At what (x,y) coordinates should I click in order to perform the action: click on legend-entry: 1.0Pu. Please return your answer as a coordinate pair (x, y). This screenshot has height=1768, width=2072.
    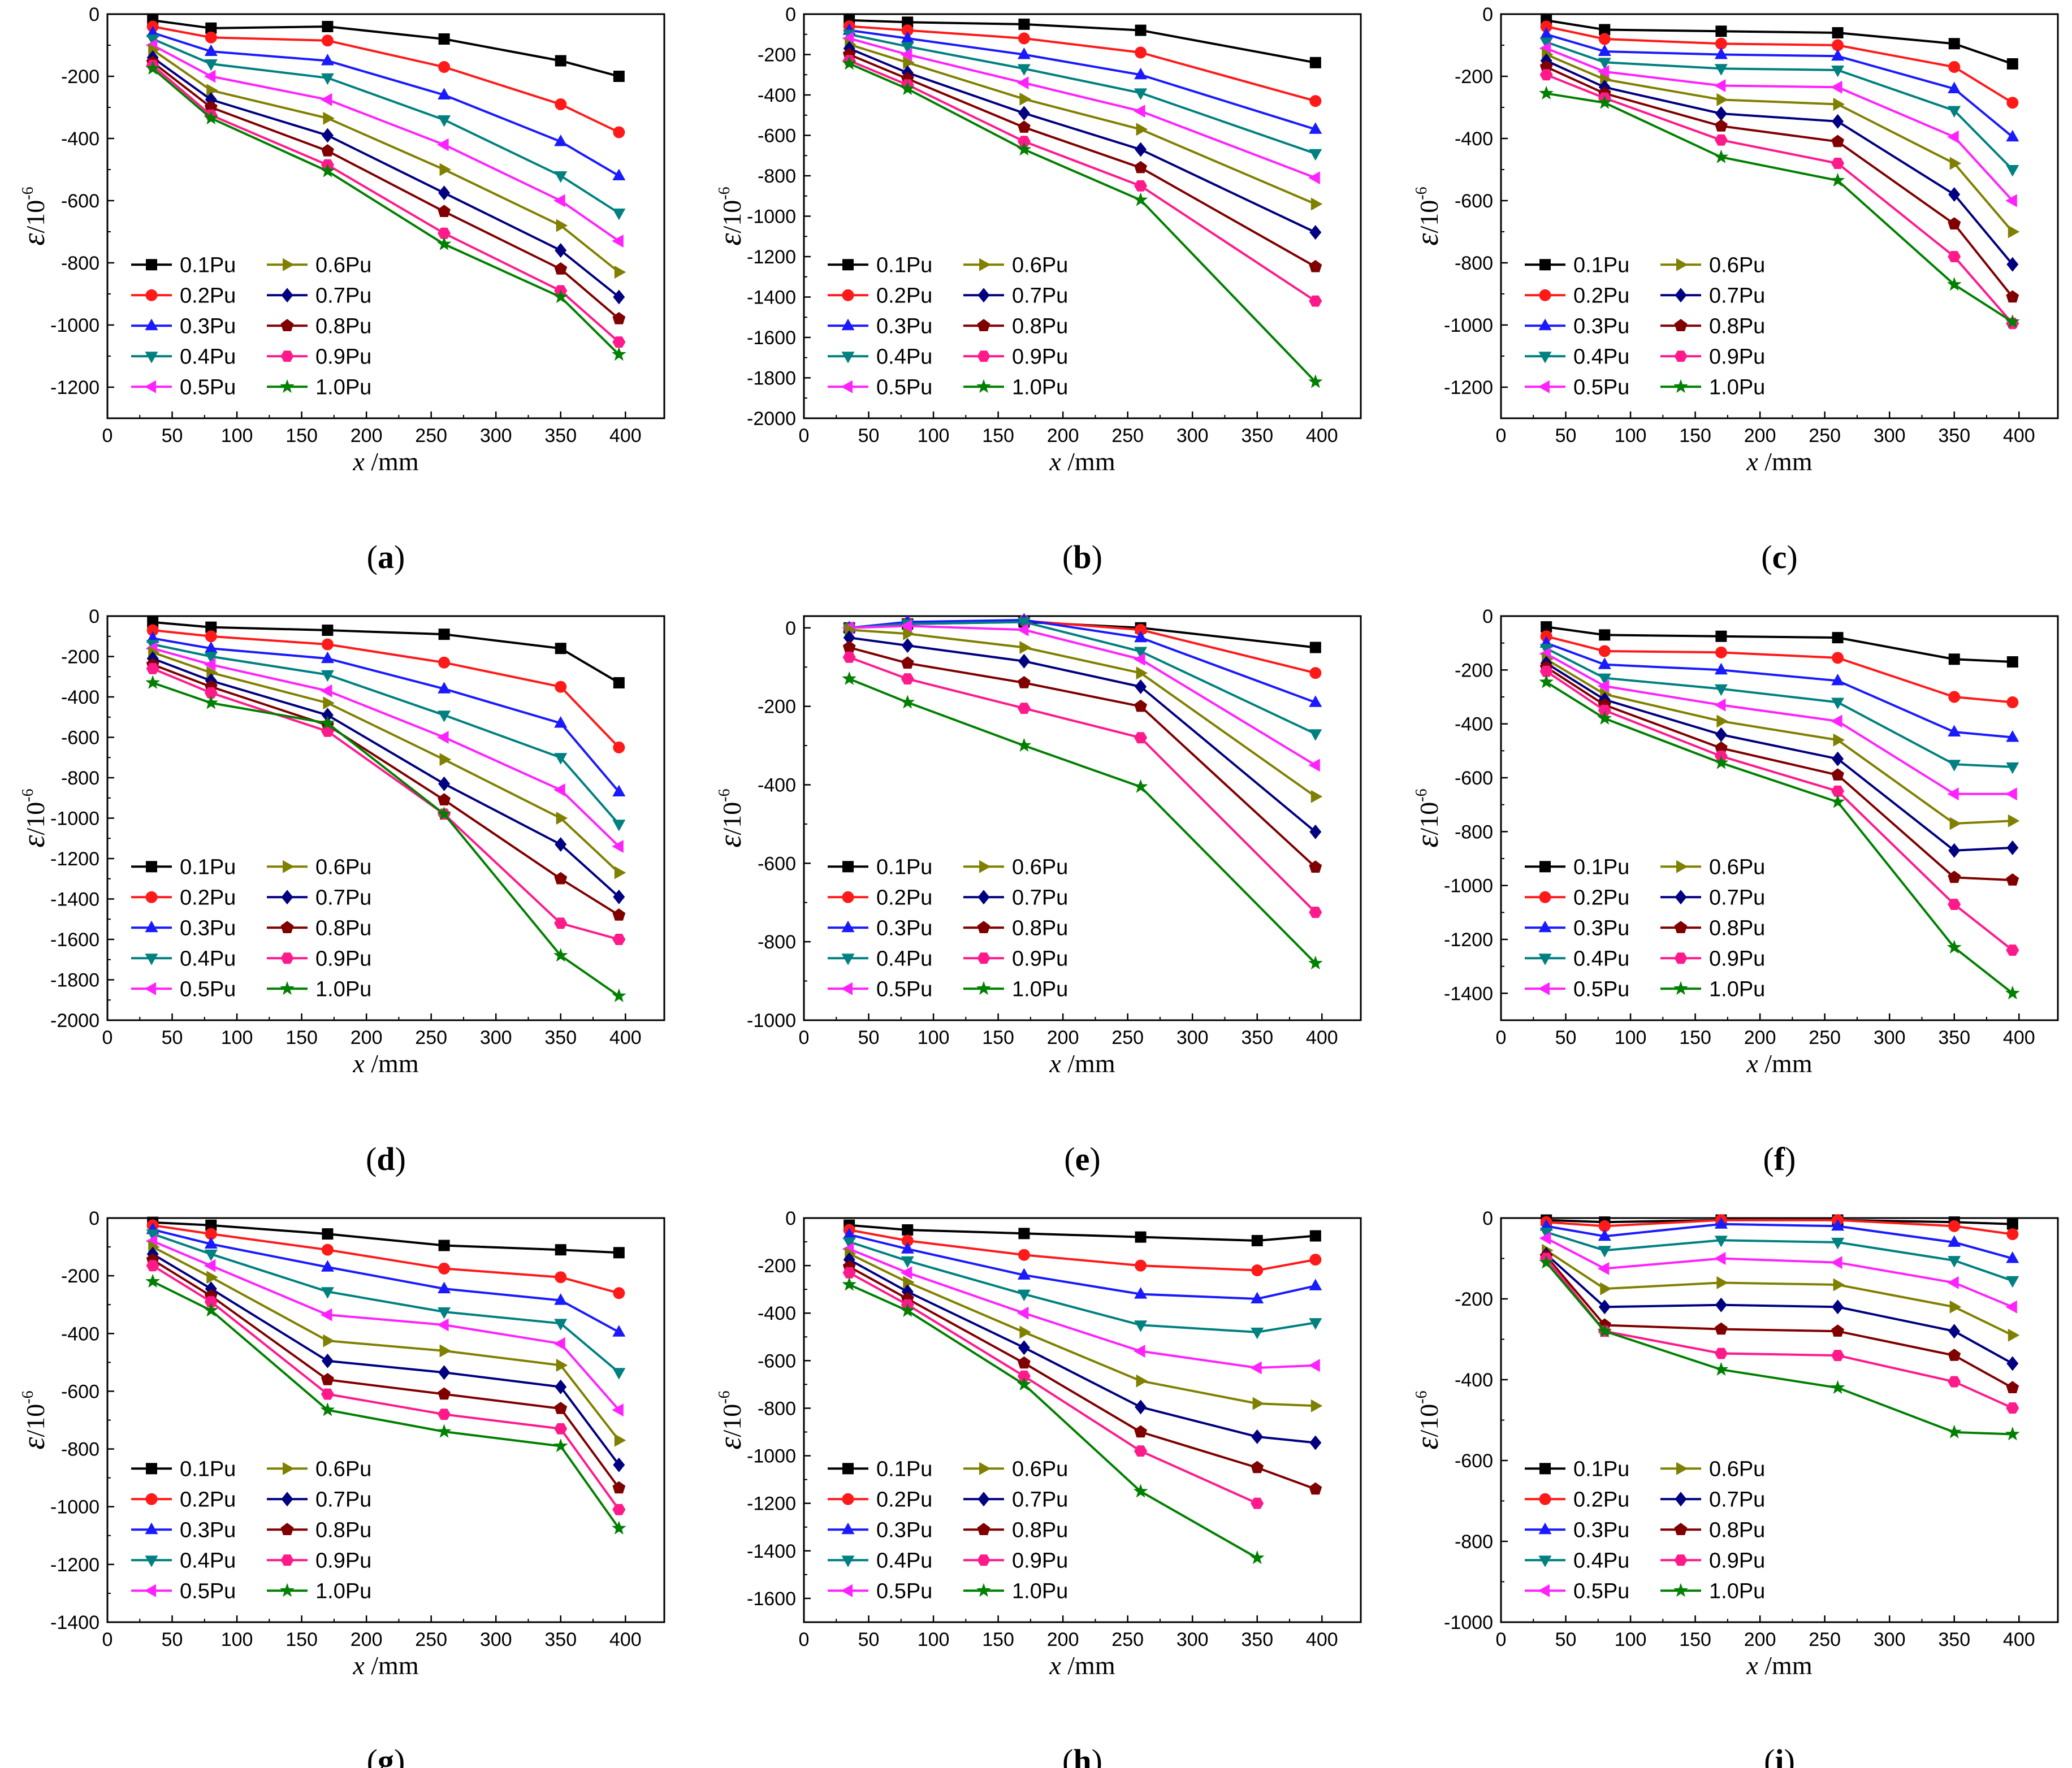
    Looking at the image, I should click on (1040, 989).